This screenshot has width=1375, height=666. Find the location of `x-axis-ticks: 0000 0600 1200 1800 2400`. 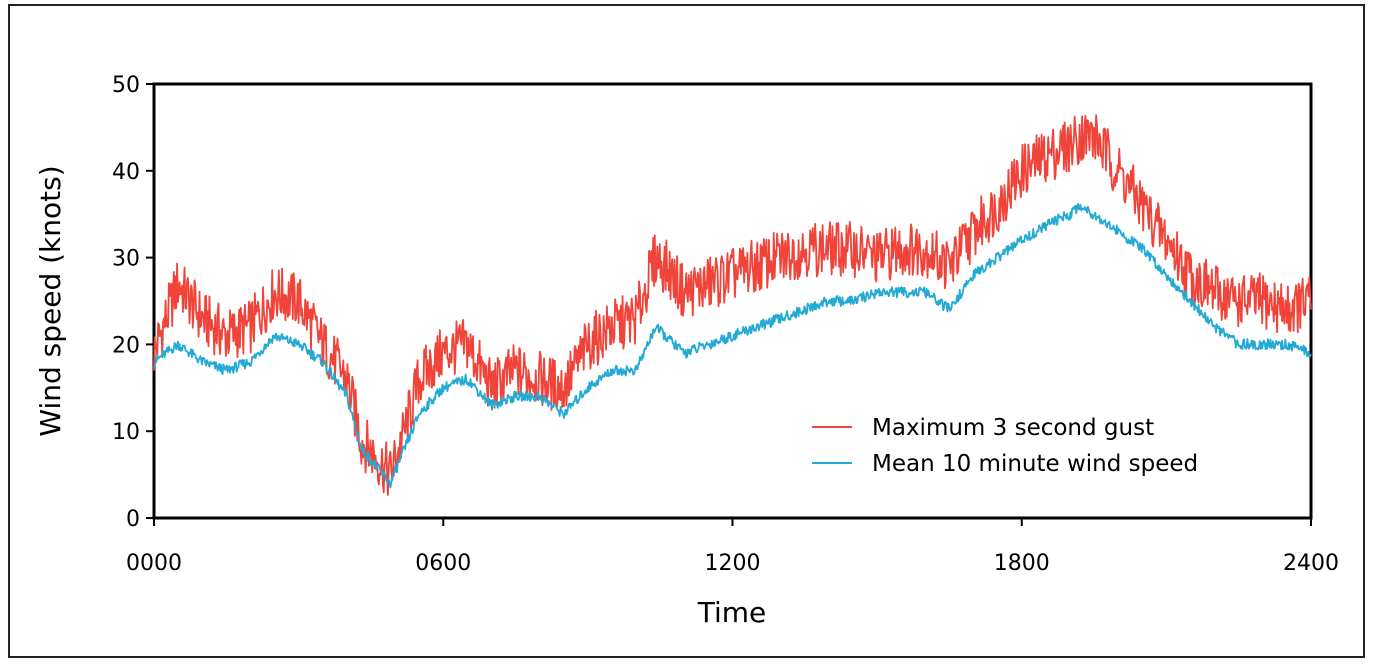

x-axis-ticks: 0000 0600 1200 1800 2400 is located at coordinates (732, 547).